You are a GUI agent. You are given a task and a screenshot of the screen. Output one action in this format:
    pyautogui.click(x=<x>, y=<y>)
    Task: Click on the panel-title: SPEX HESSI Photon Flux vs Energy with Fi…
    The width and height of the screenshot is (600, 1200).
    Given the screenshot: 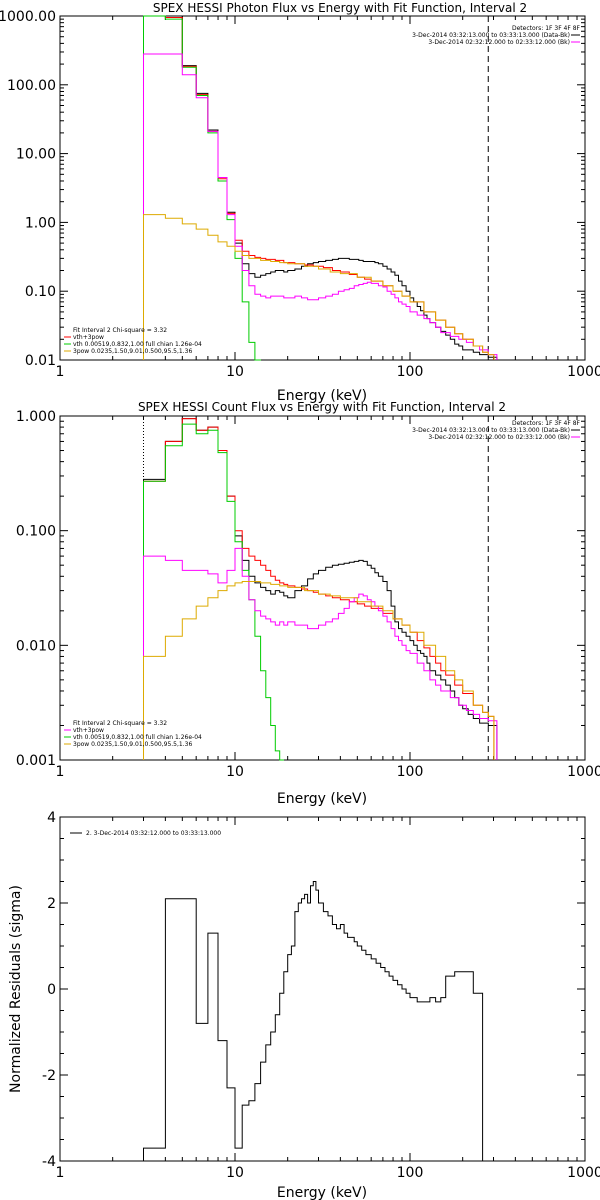 What is the action you would take?
    pyautogui.click(x=340, y=8)
    